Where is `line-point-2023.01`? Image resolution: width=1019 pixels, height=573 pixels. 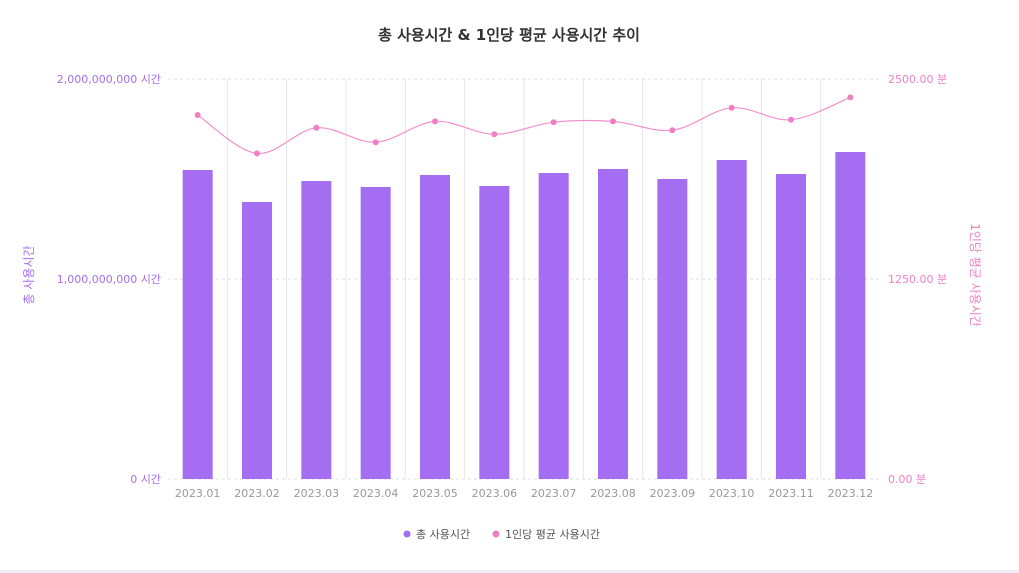 line-point-2023.01 is located at coordinates (197, 115).